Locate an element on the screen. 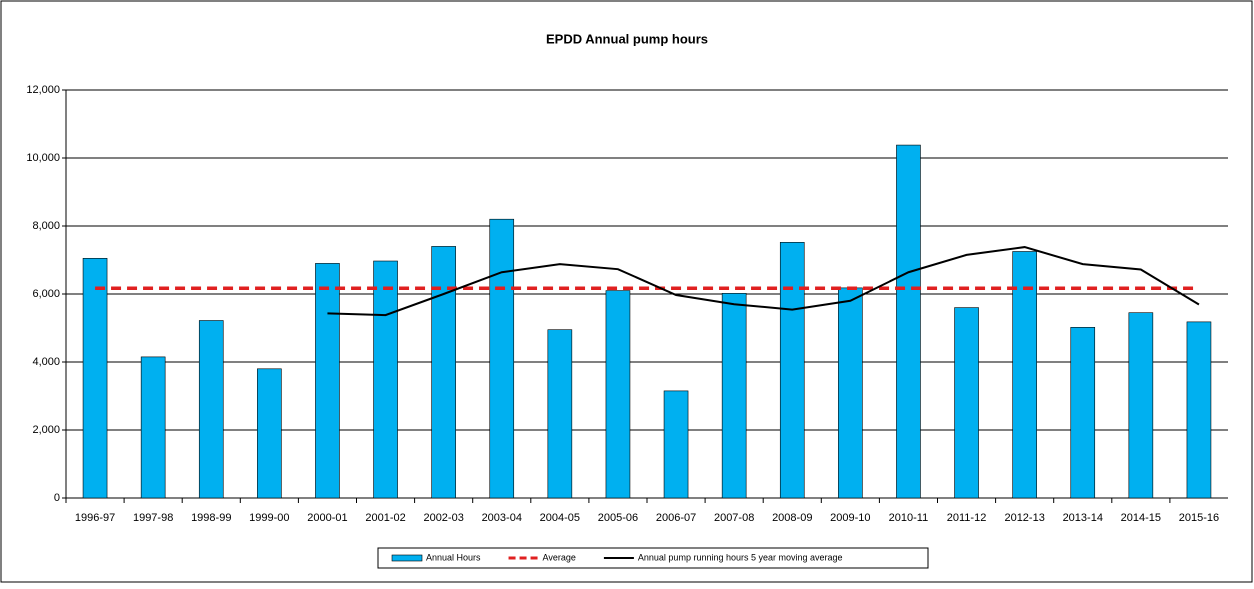 This screenshot has height=589, width=1254. line-series is located at coordinates (763, 281).